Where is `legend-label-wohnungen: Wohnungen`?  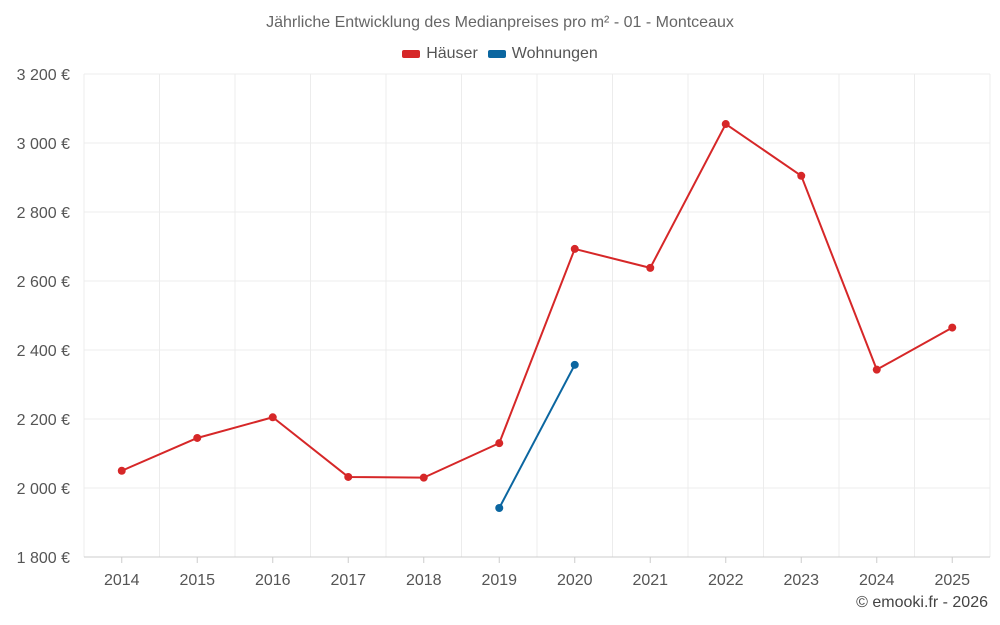
legend-label-wohnungen: Wohnungen is located at coordinates (554, 53).